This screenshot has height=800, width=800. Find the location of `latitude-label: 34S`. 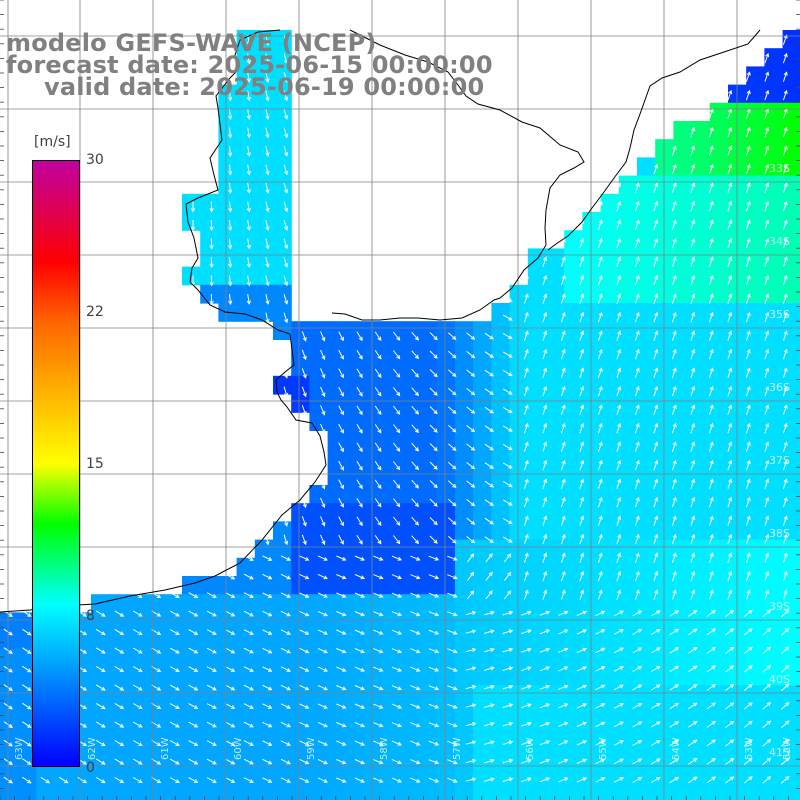

latitude-label: 34S is located at coordinates (779, 241).